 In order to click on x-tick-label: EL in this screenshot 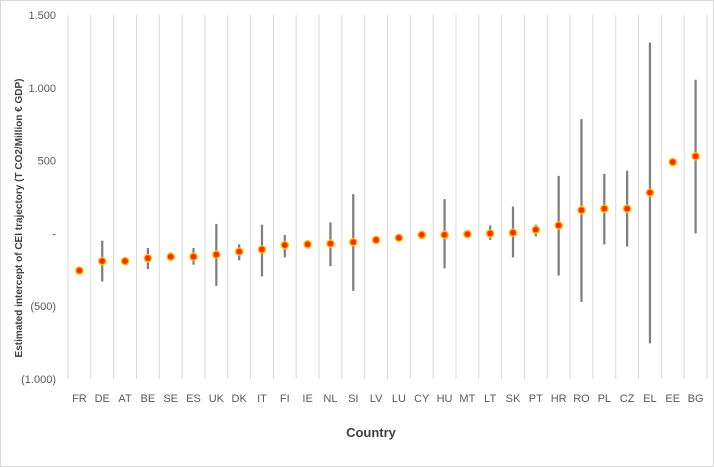, I will do `click(649, 399)`.